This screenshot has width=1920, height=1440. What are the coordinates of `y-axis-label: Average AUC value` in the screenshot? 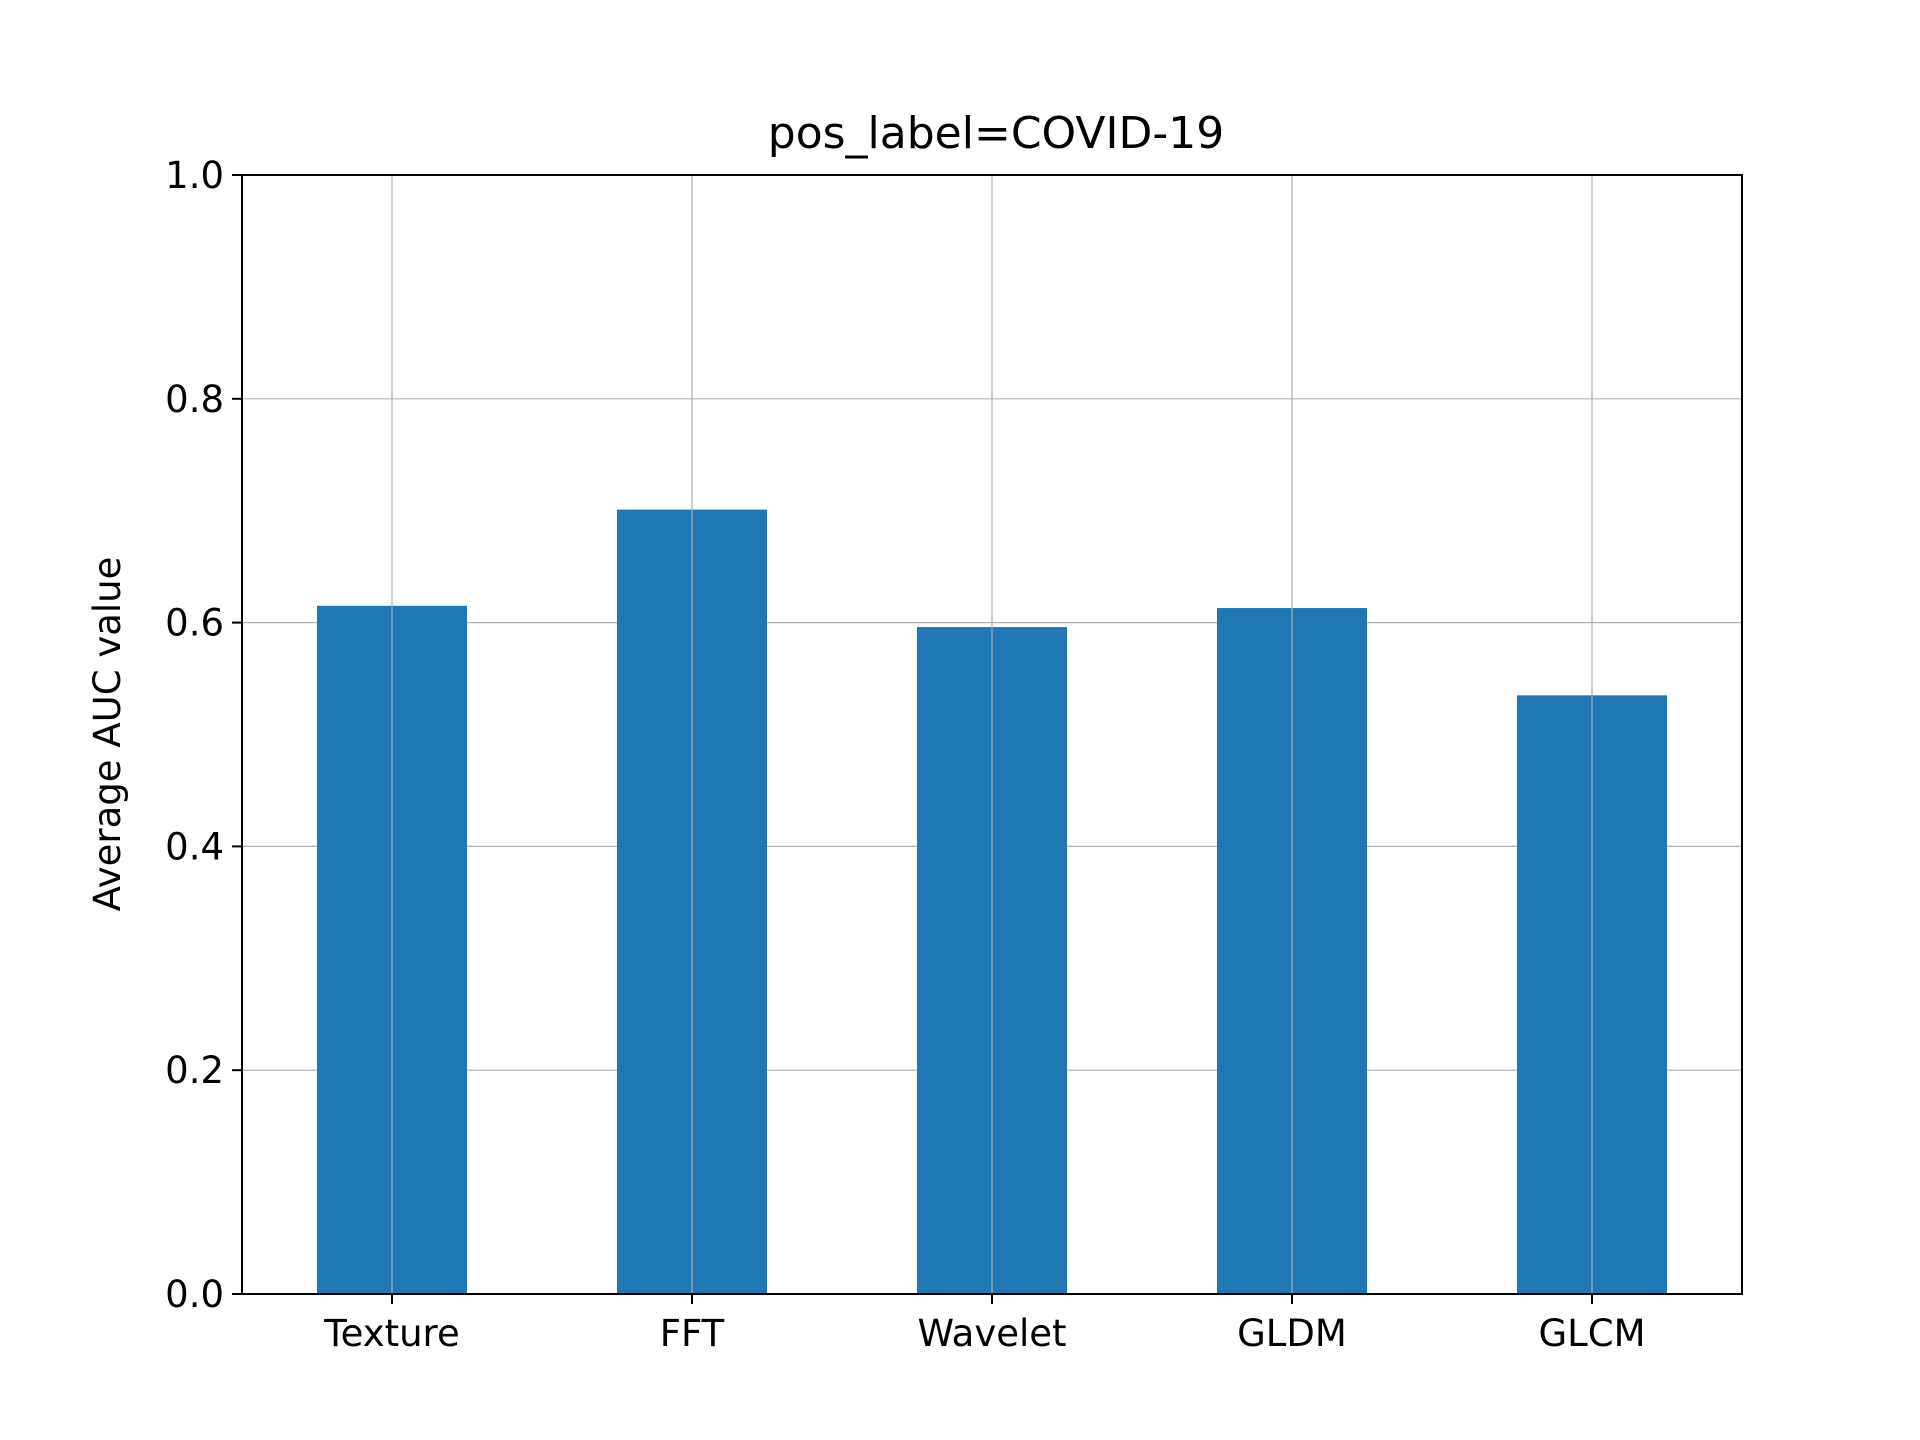 It's located at (107, 734).